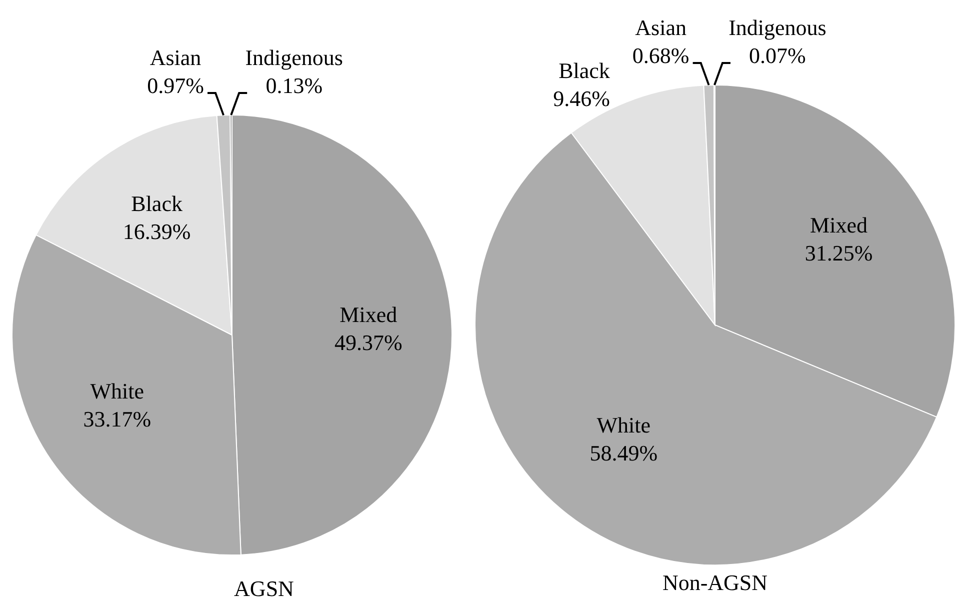 Image resolution: width=955 pixels, height=609 pixels. I want to click on data-label: 0.07%, so click(777, 55).